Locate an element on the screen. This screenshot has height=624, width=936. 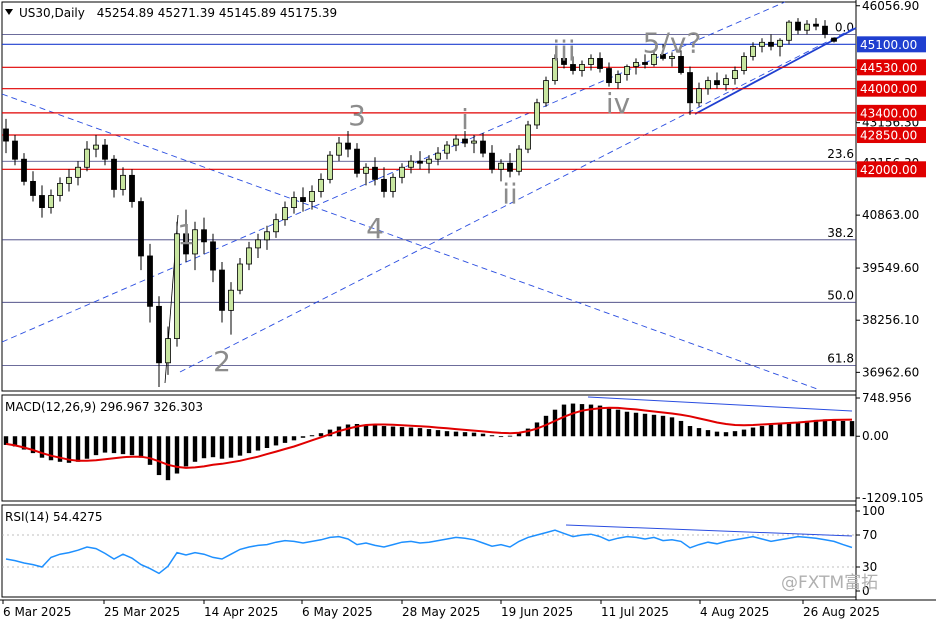
rsi-tick-label: 30 is located at coordinates (869, 567).